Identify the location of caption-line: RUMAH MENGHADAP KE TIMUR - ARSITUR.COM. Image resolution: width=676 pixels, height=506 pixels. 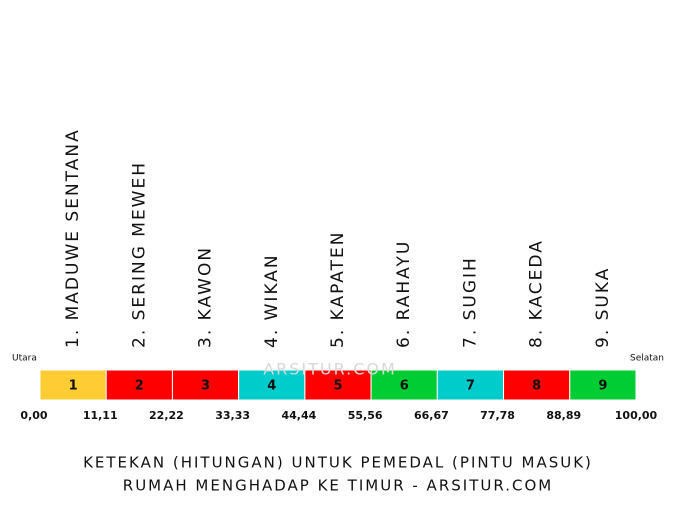
(338, 486).